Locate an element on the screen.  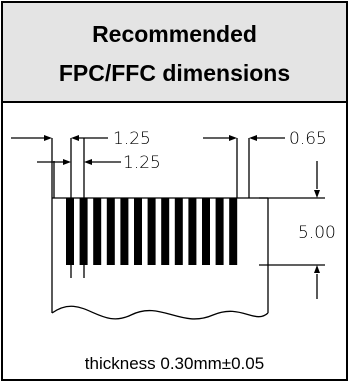
contact-pads is located at coordinates (152, 231).